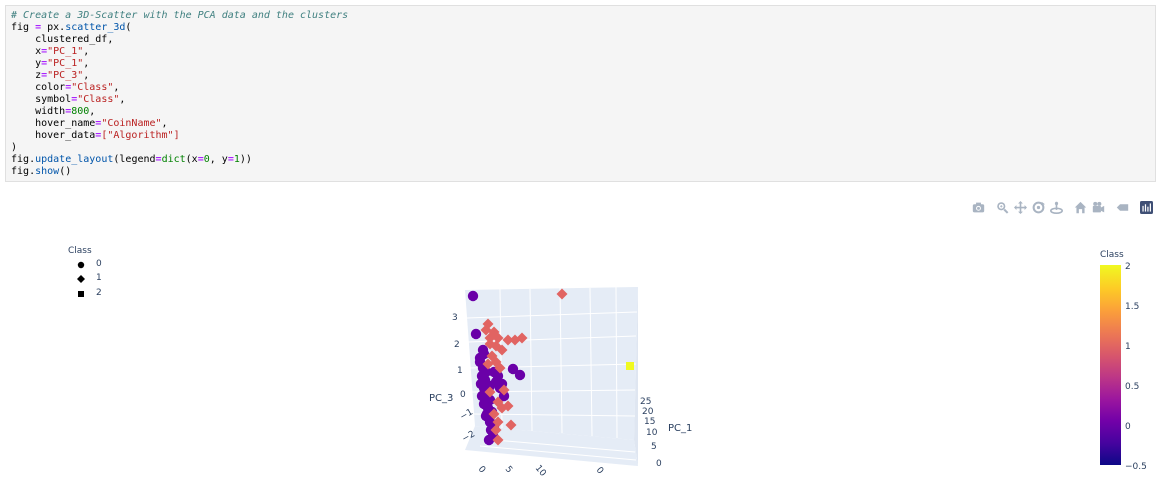  I want to click on x-tick: 0, so click(659, 464).